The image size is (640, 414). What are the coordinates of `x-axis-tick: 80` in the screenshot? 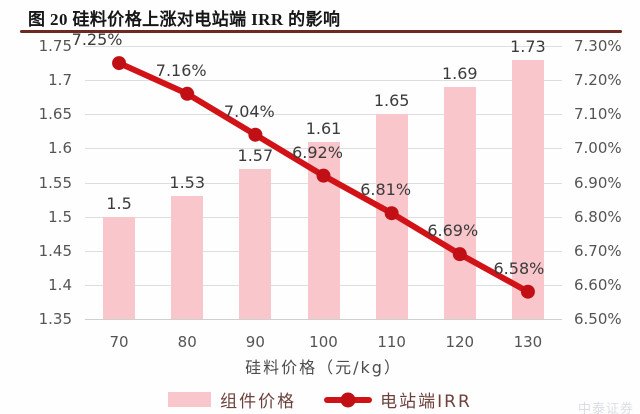 It's located at (187, 342).